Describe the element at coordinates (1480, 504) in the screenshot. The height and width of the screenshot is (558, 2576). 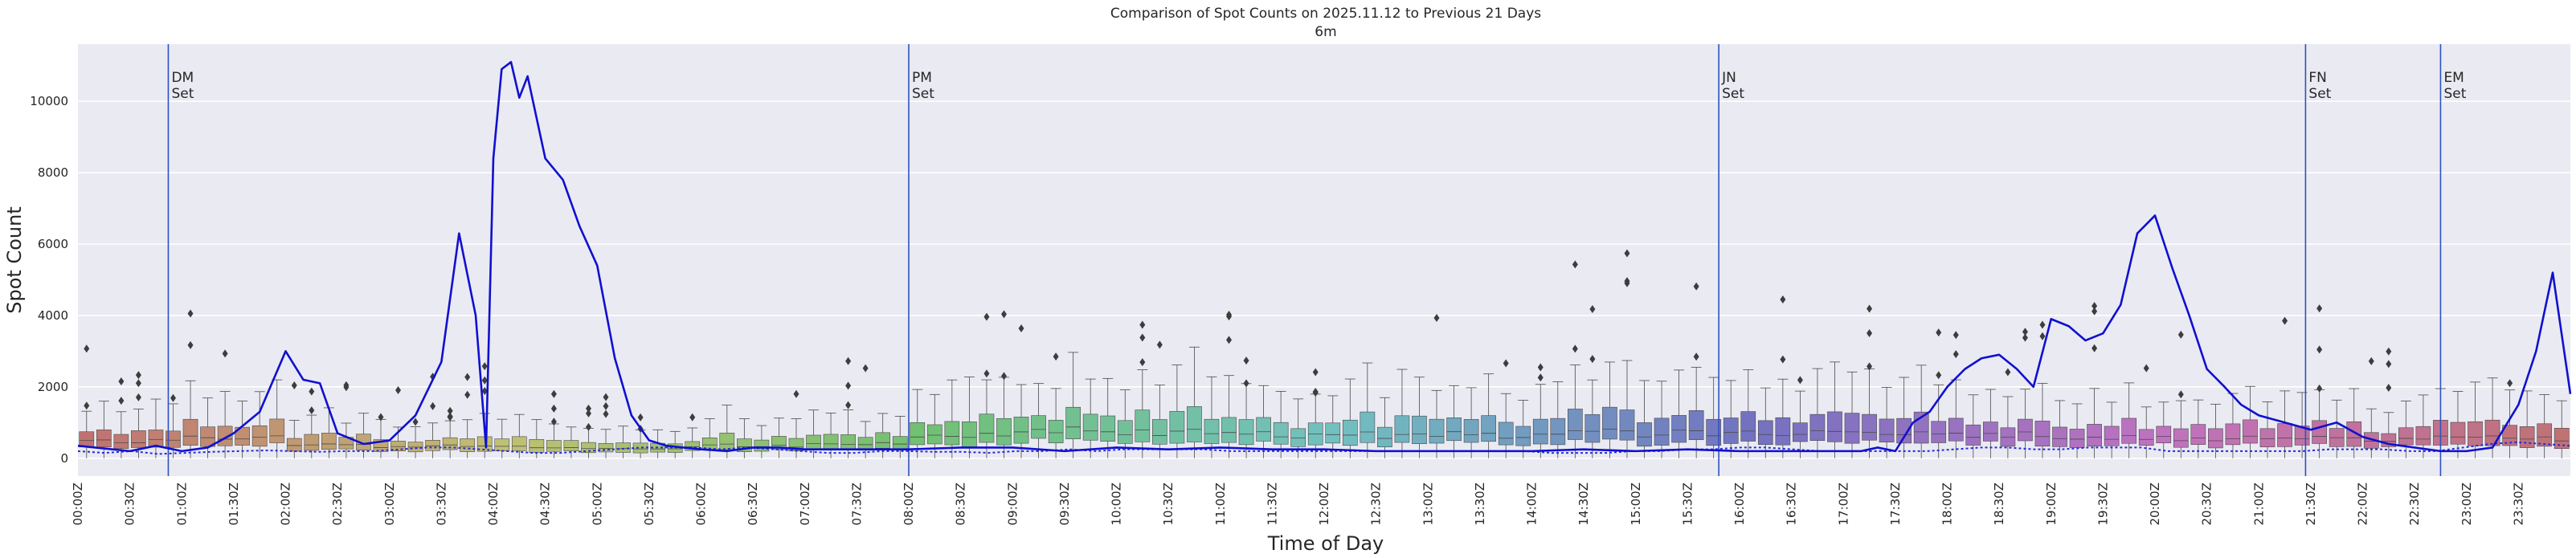
I see `x-tick-label: 13:30Z` at that location.